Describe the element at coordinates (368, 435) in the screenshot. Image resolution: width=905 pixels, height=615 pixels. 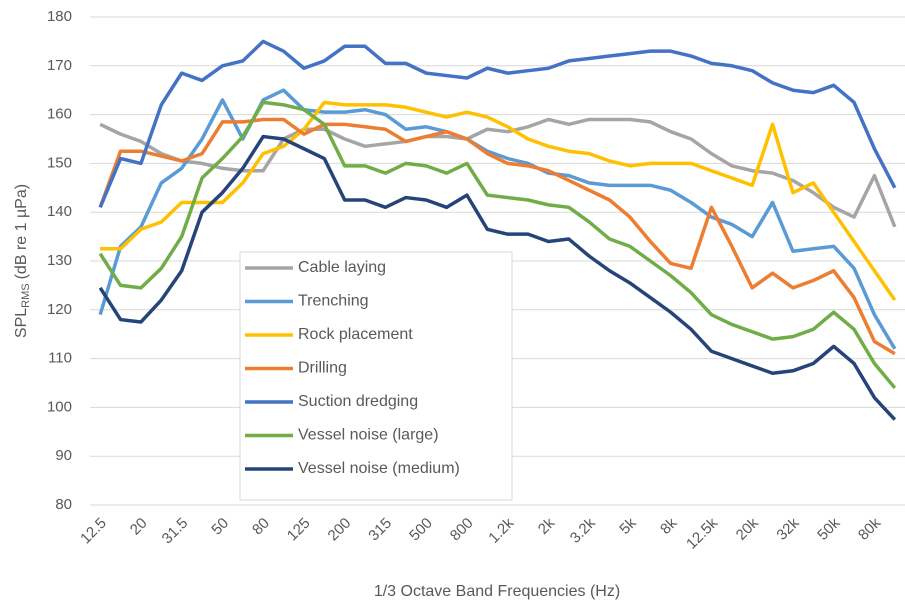
I see `legend-label: Vessel noise (large)` at that location.